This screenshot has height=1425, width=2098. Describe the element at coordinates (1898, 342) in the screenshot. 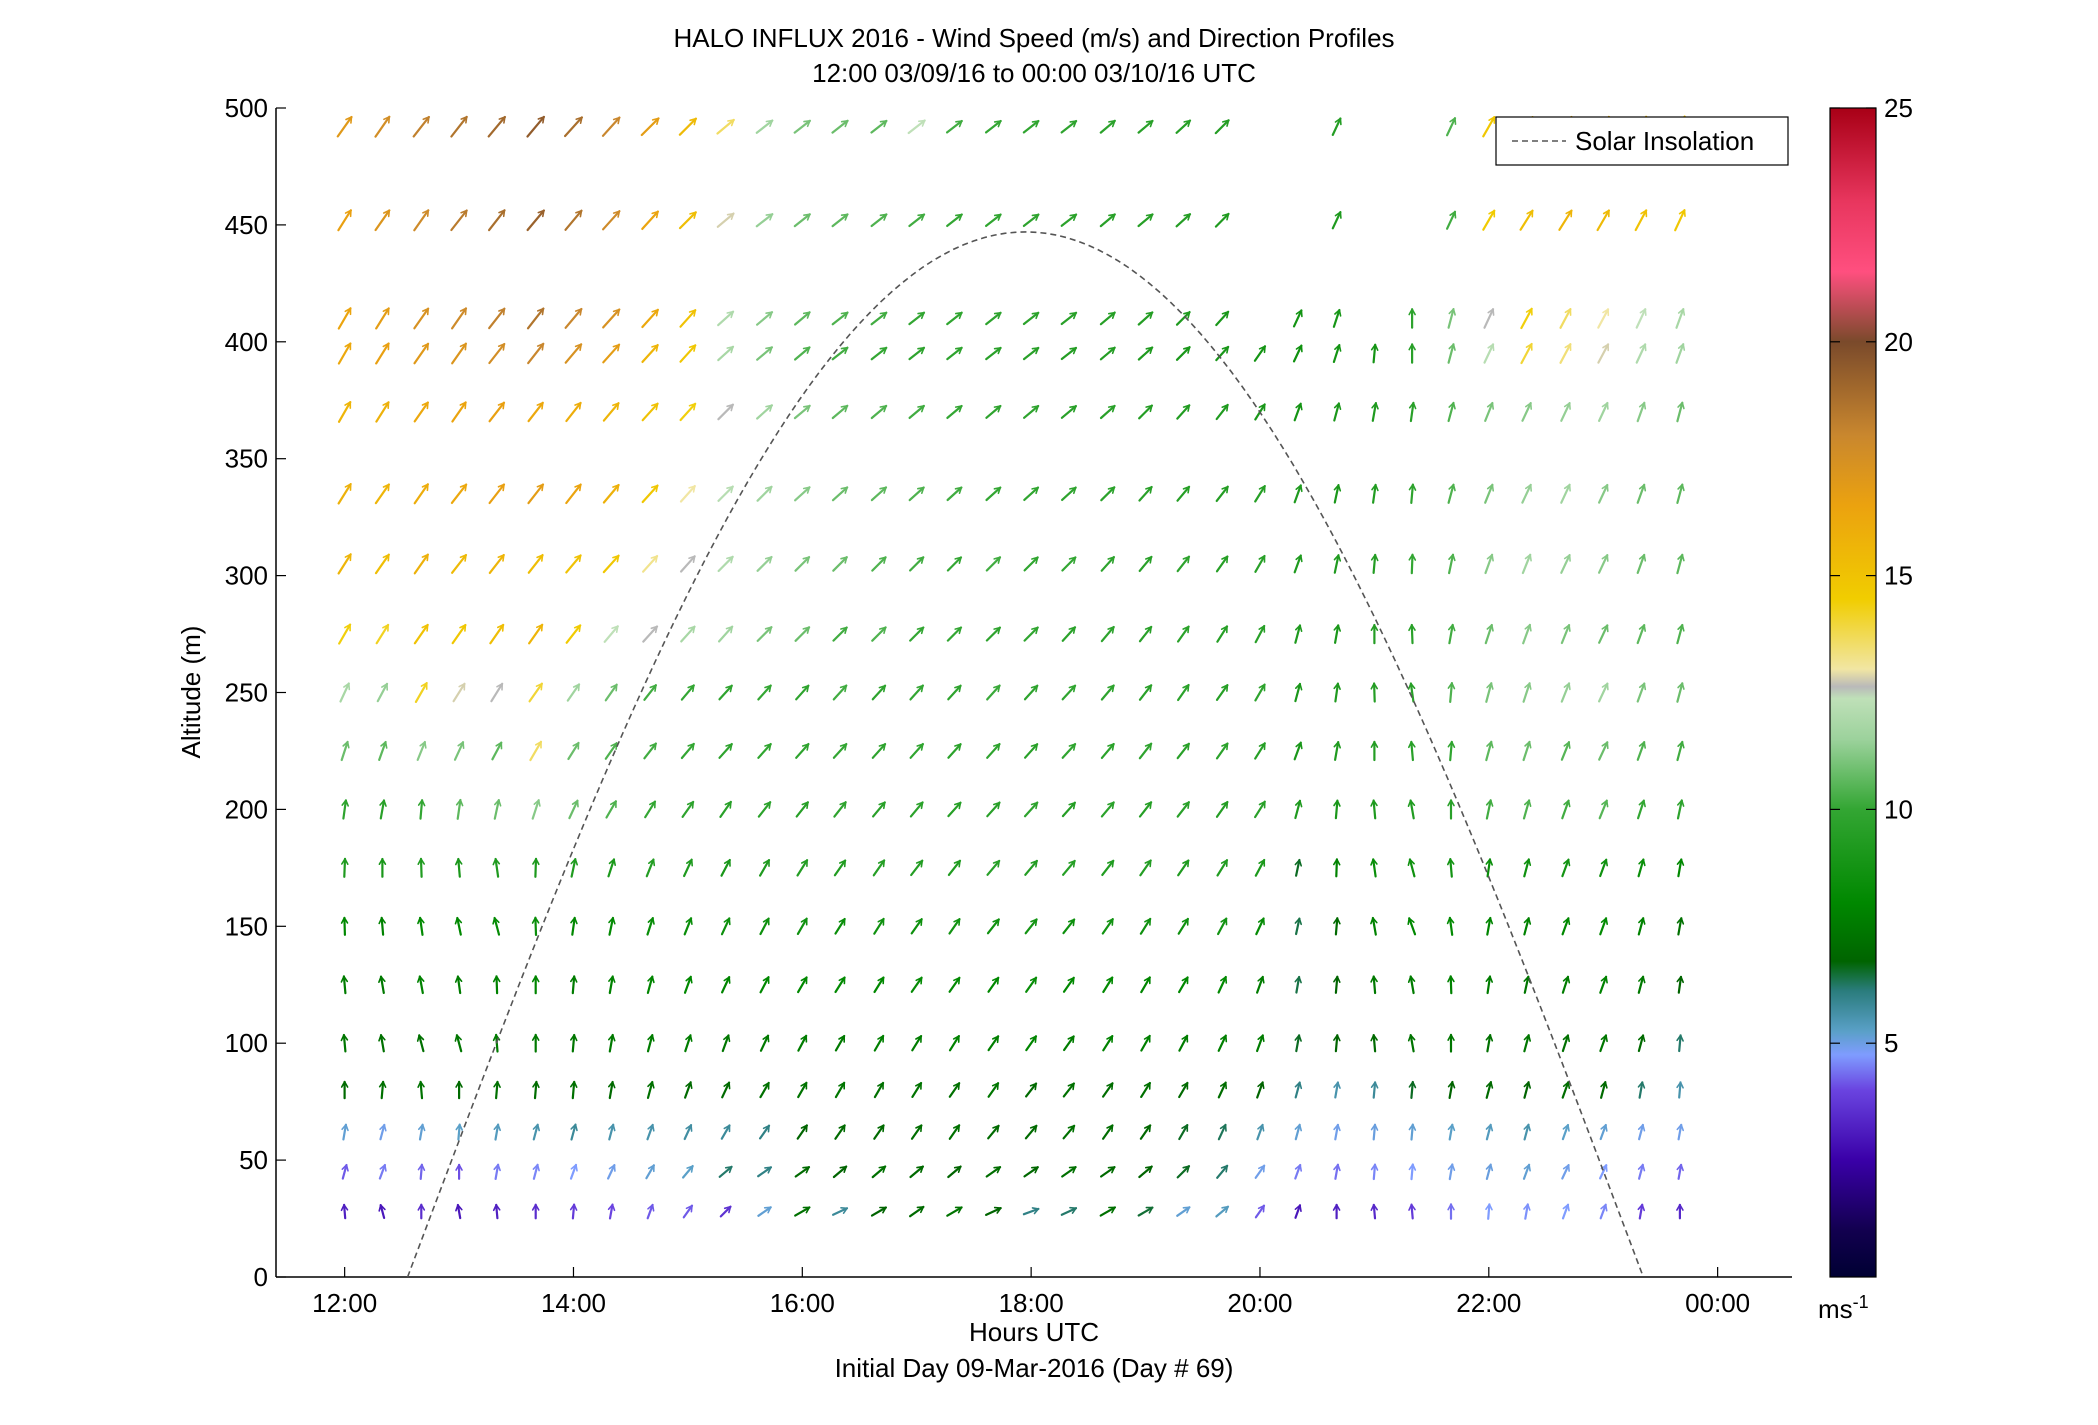

I see `colorbar-tick-label: 20` at that location.